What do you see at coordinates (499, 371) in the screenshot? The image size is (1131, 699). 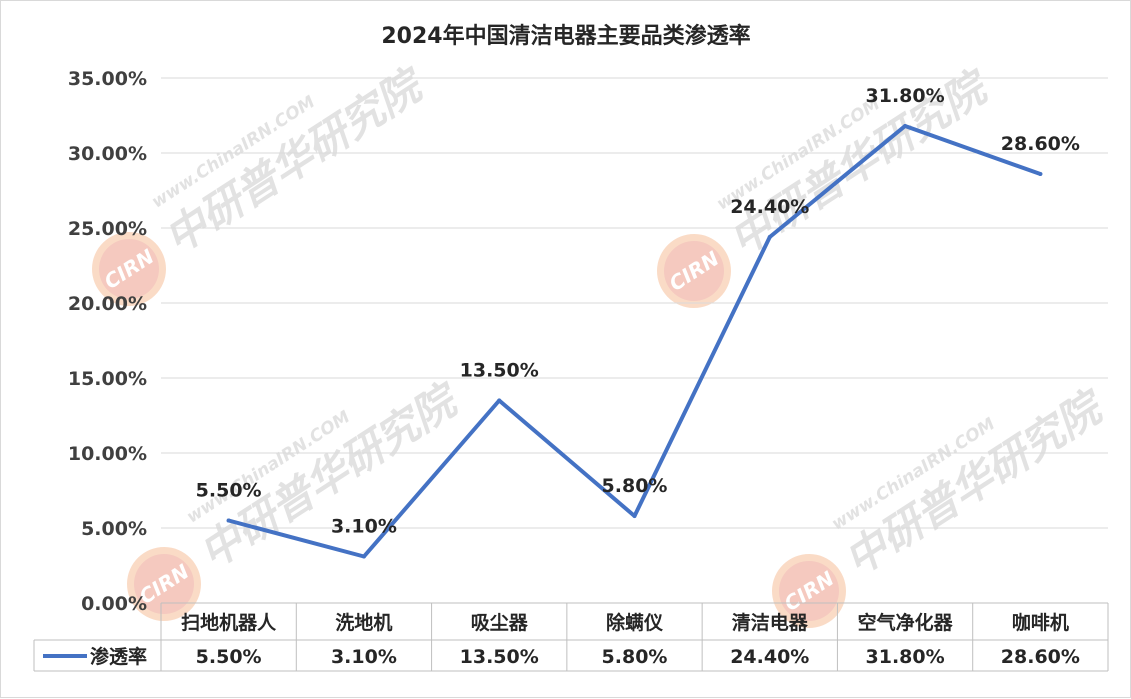 I see `data-label: 13.50%` at bounding box center [499, 371].